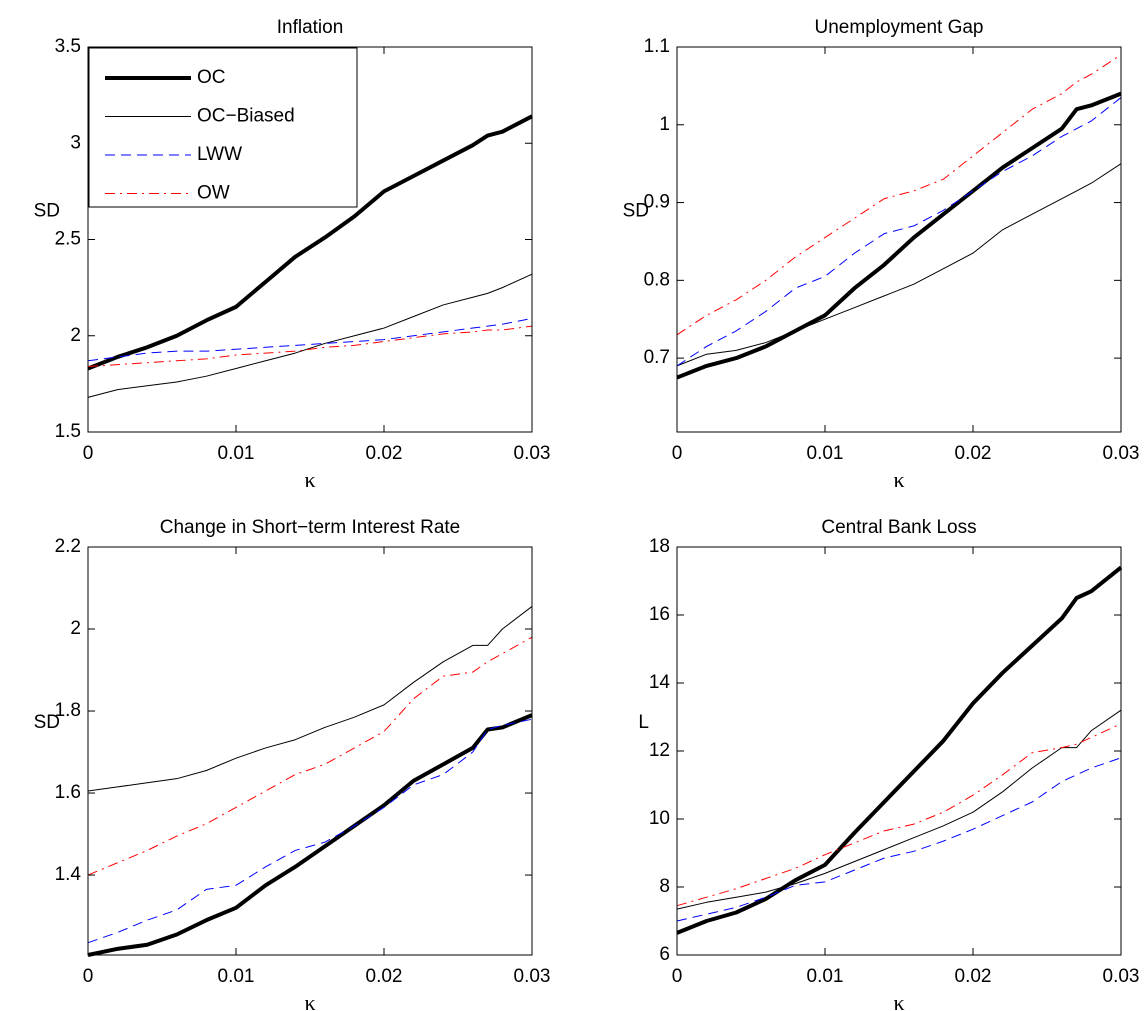 The width and height of the screenshot is (1148, 1011). What do you see at coordinates (659, 614) in the screenshot?
I see `y-tick-label: 16` at bounding box center [659, 614].